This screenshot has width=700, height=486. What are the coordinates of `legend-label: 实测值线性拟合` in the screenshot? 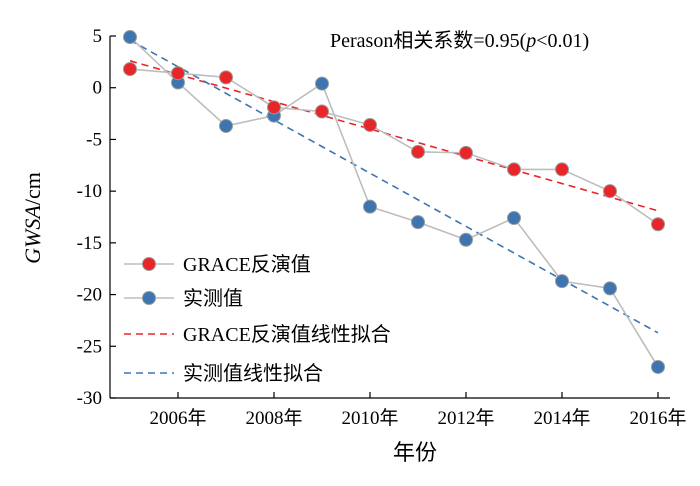 It's located at (253, 373).